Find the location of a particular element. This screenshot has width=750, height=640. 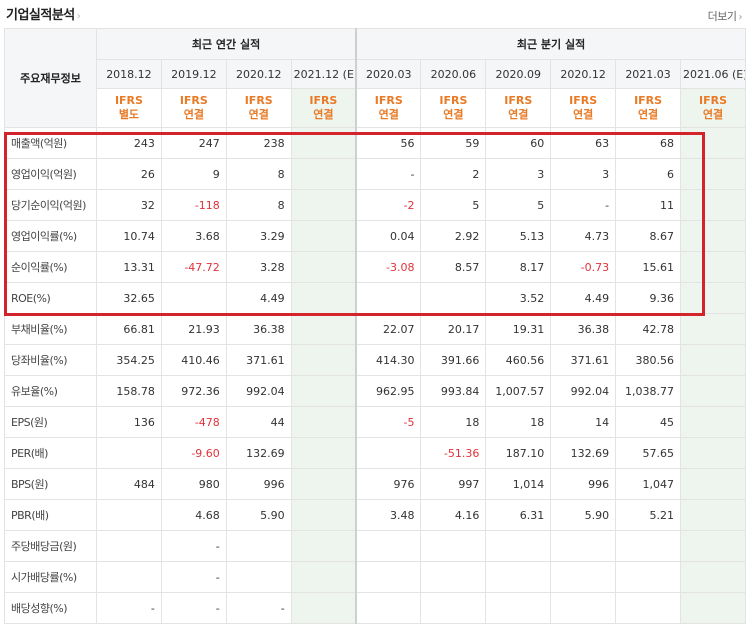

table-cell: 5.21 is located at coordinates (648, 515).